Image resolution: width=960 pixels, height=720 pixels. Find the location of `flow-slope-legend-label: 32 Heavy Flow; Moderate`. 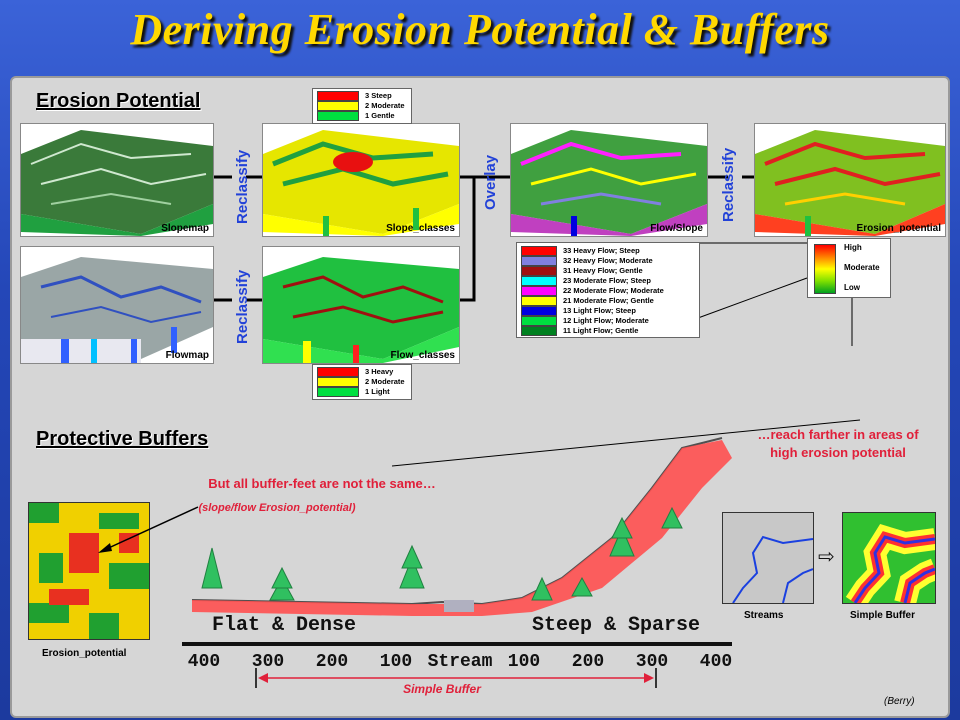

flow-slope-legend-label: 32 Heavy Flow; Moderate is located at coordinates (608, 260).